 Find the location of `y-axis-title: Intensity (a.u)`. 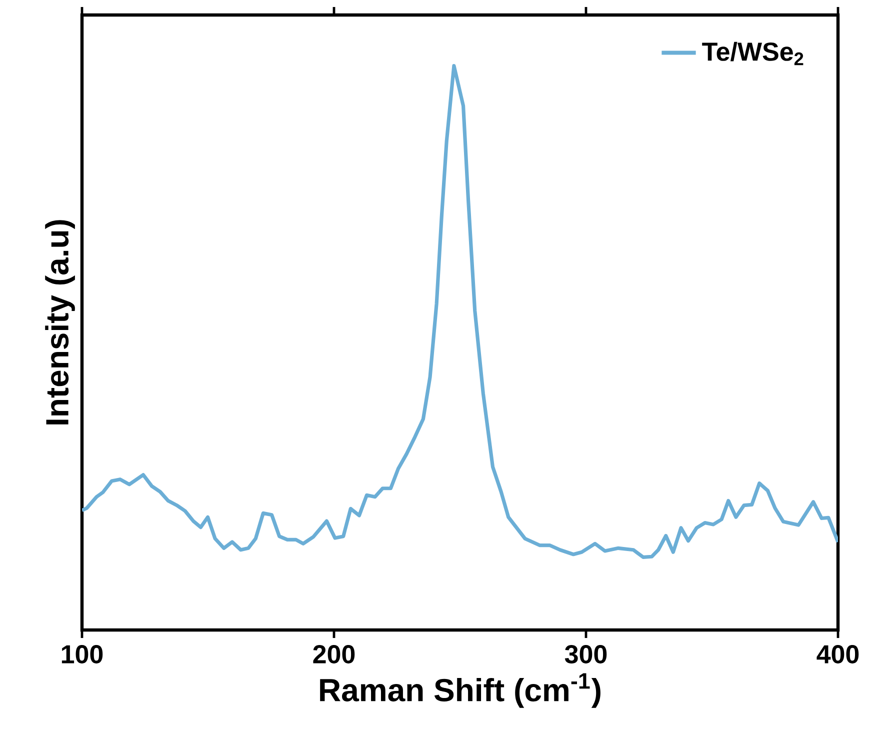

y-axis-title: Intensity (a.u) is located at coordinates (60, 322).